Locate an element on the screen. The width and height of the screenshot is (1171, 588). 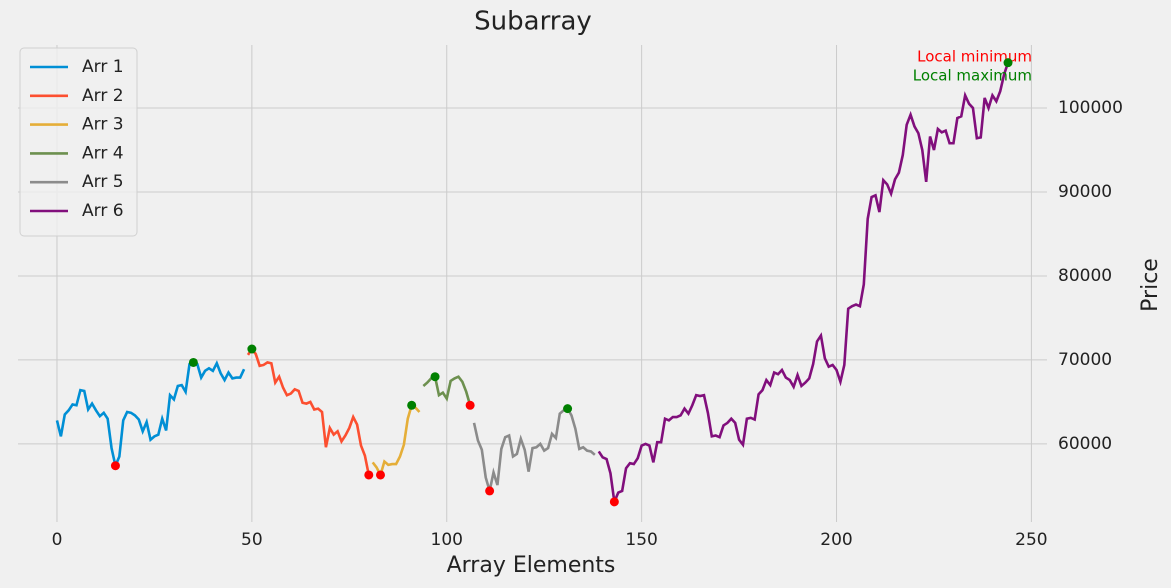
y-tick-label: 70000 is located at coordinates (1085, 360).